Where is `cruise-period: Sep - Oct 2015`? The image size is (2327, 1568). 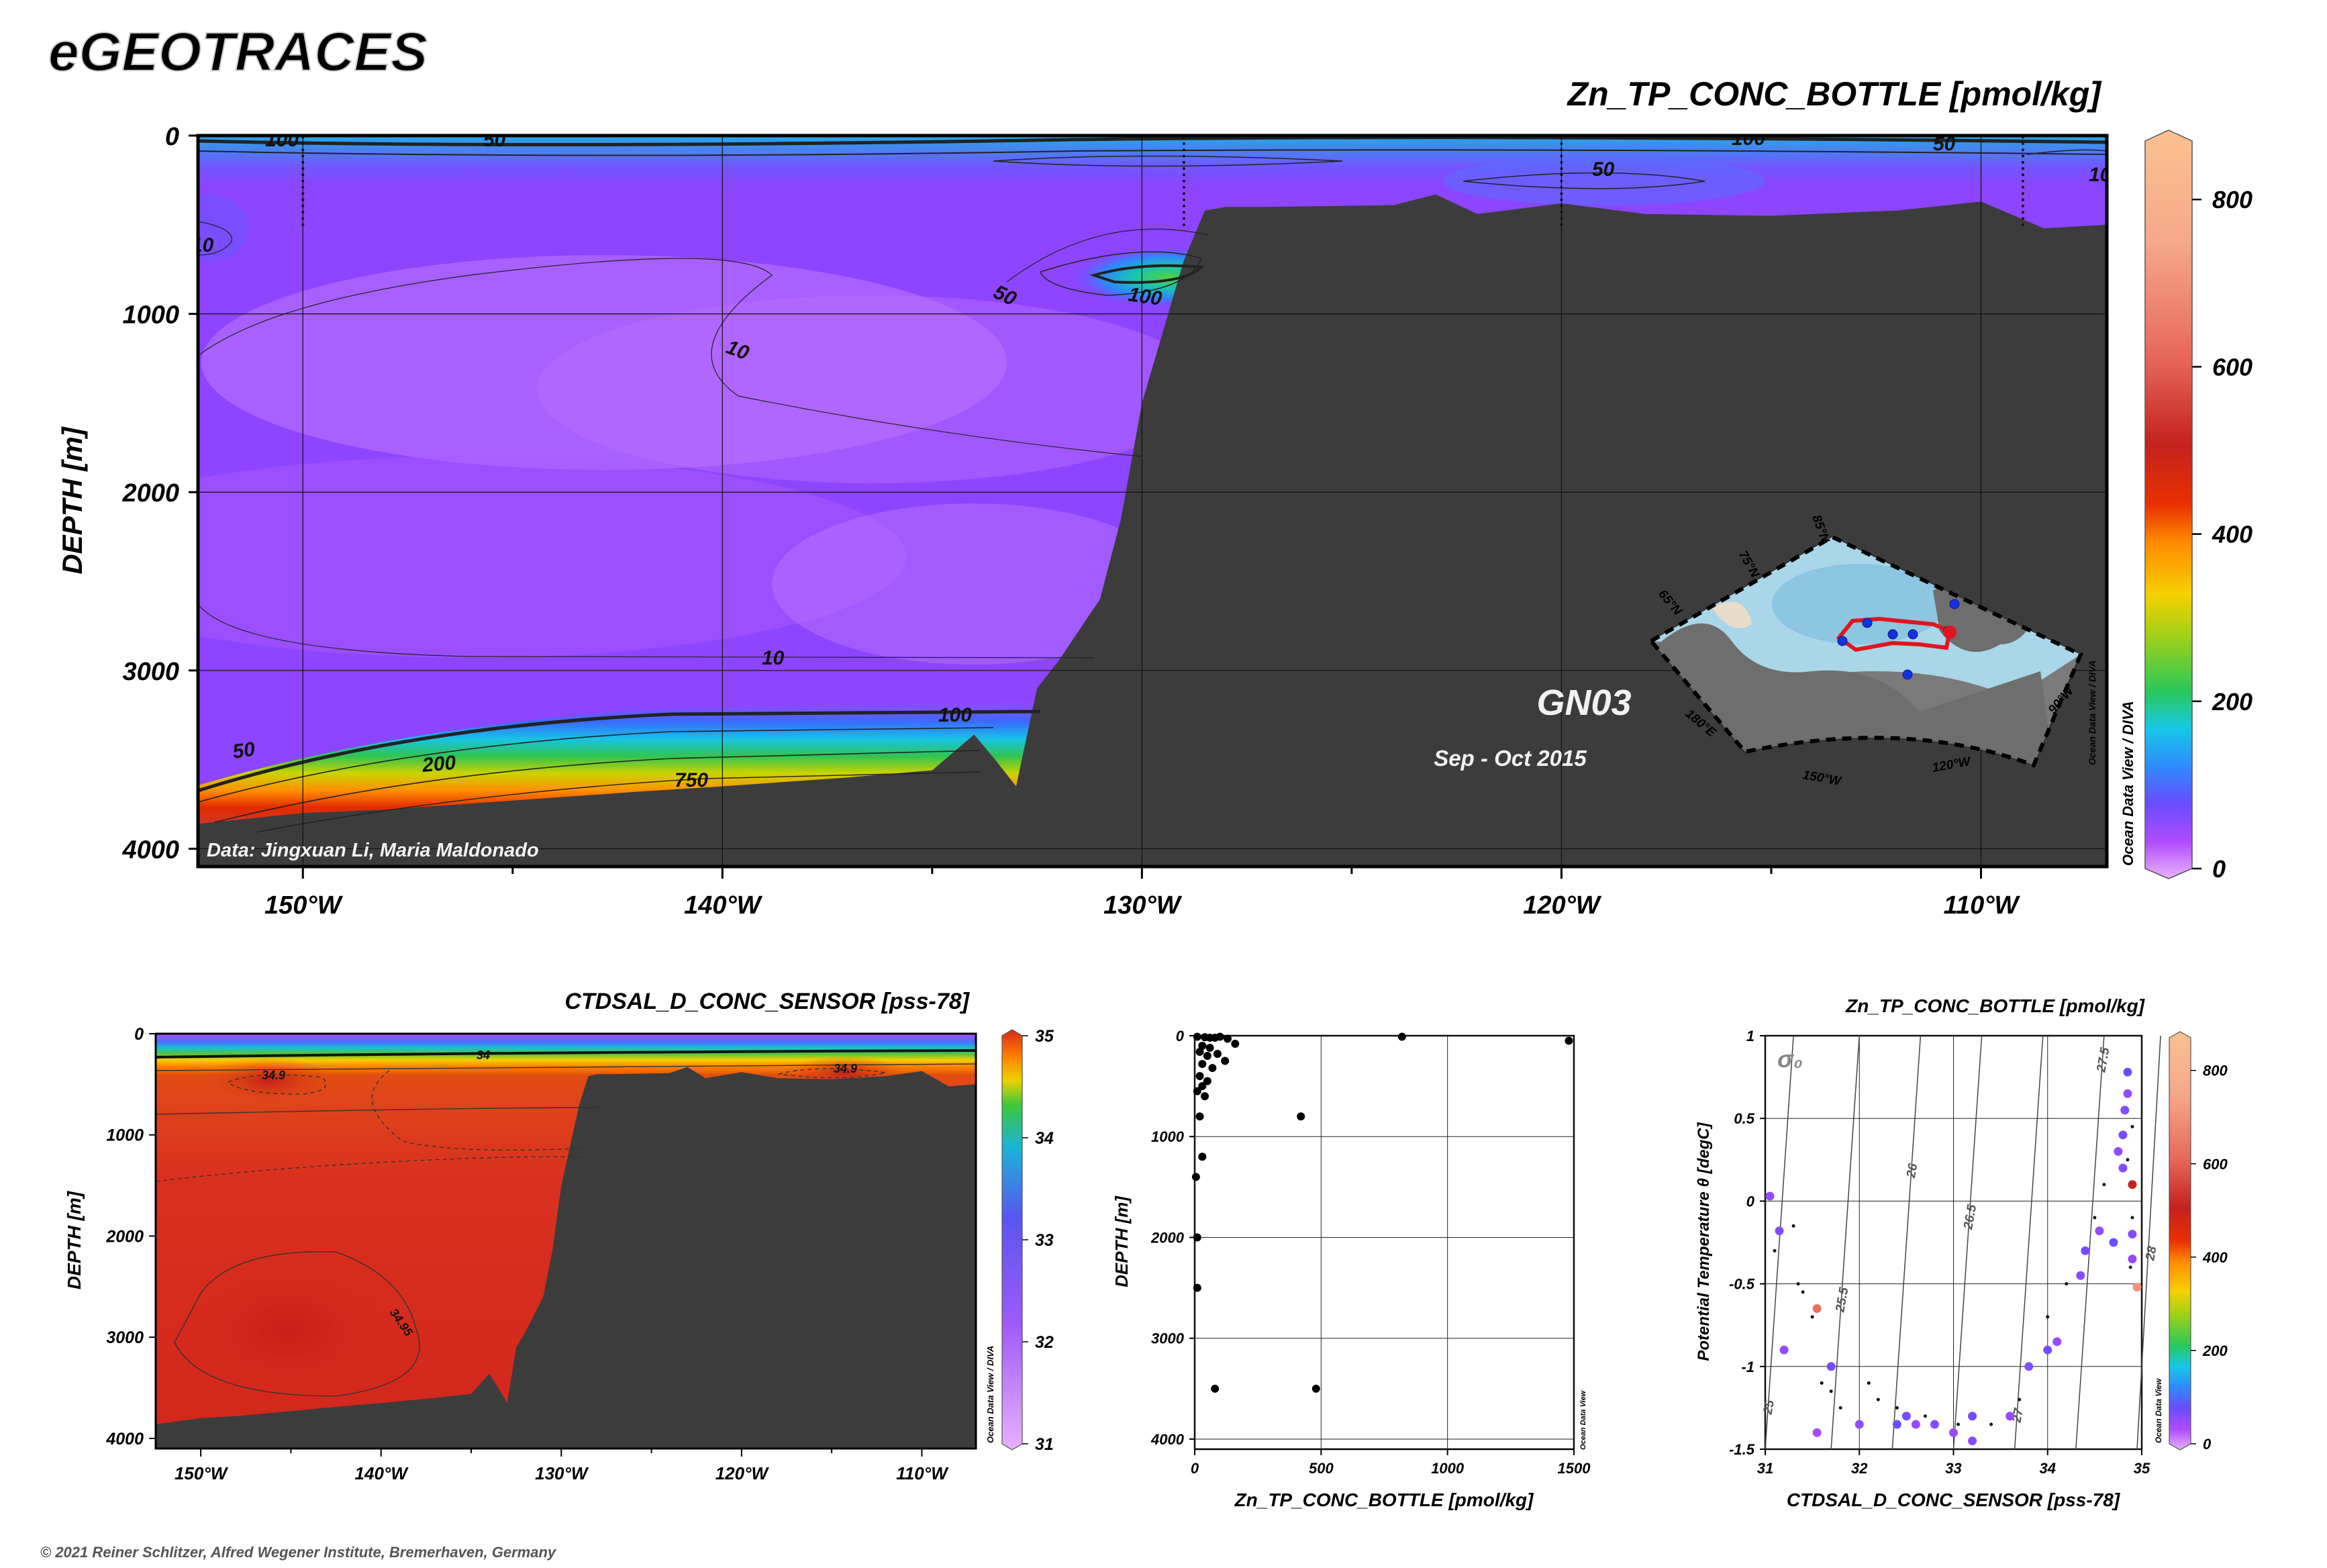 cruise-period: Sep - Oct 2015 is located at coordinates (1510, 759).